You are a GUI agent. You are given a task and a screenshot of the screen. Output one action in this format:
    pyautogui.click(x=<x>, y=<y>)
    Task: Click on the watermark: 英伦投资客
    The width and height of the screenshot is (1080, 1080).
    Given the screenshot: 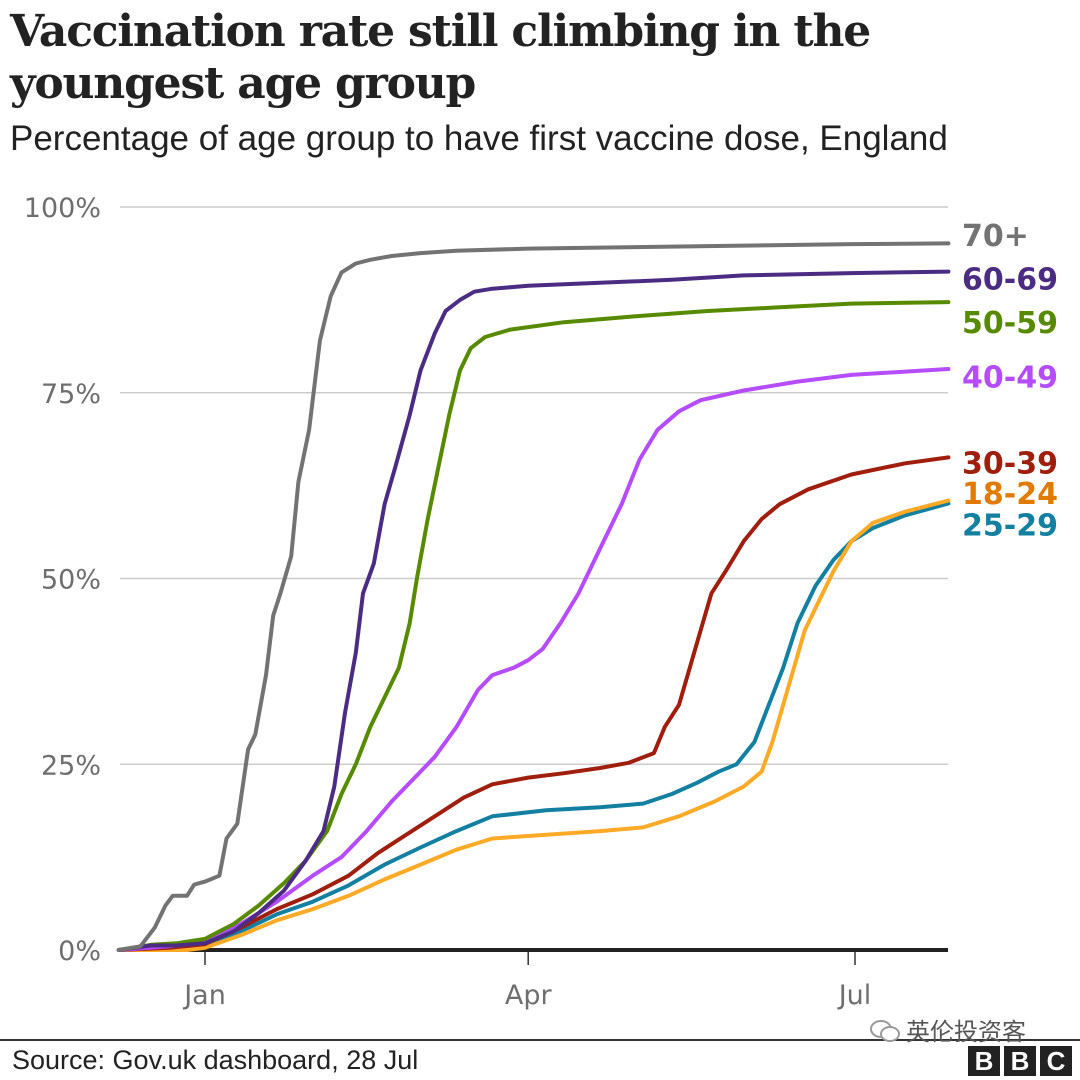 What is the action you would take?
    pyautogui.click(x=948, y=1029)
    